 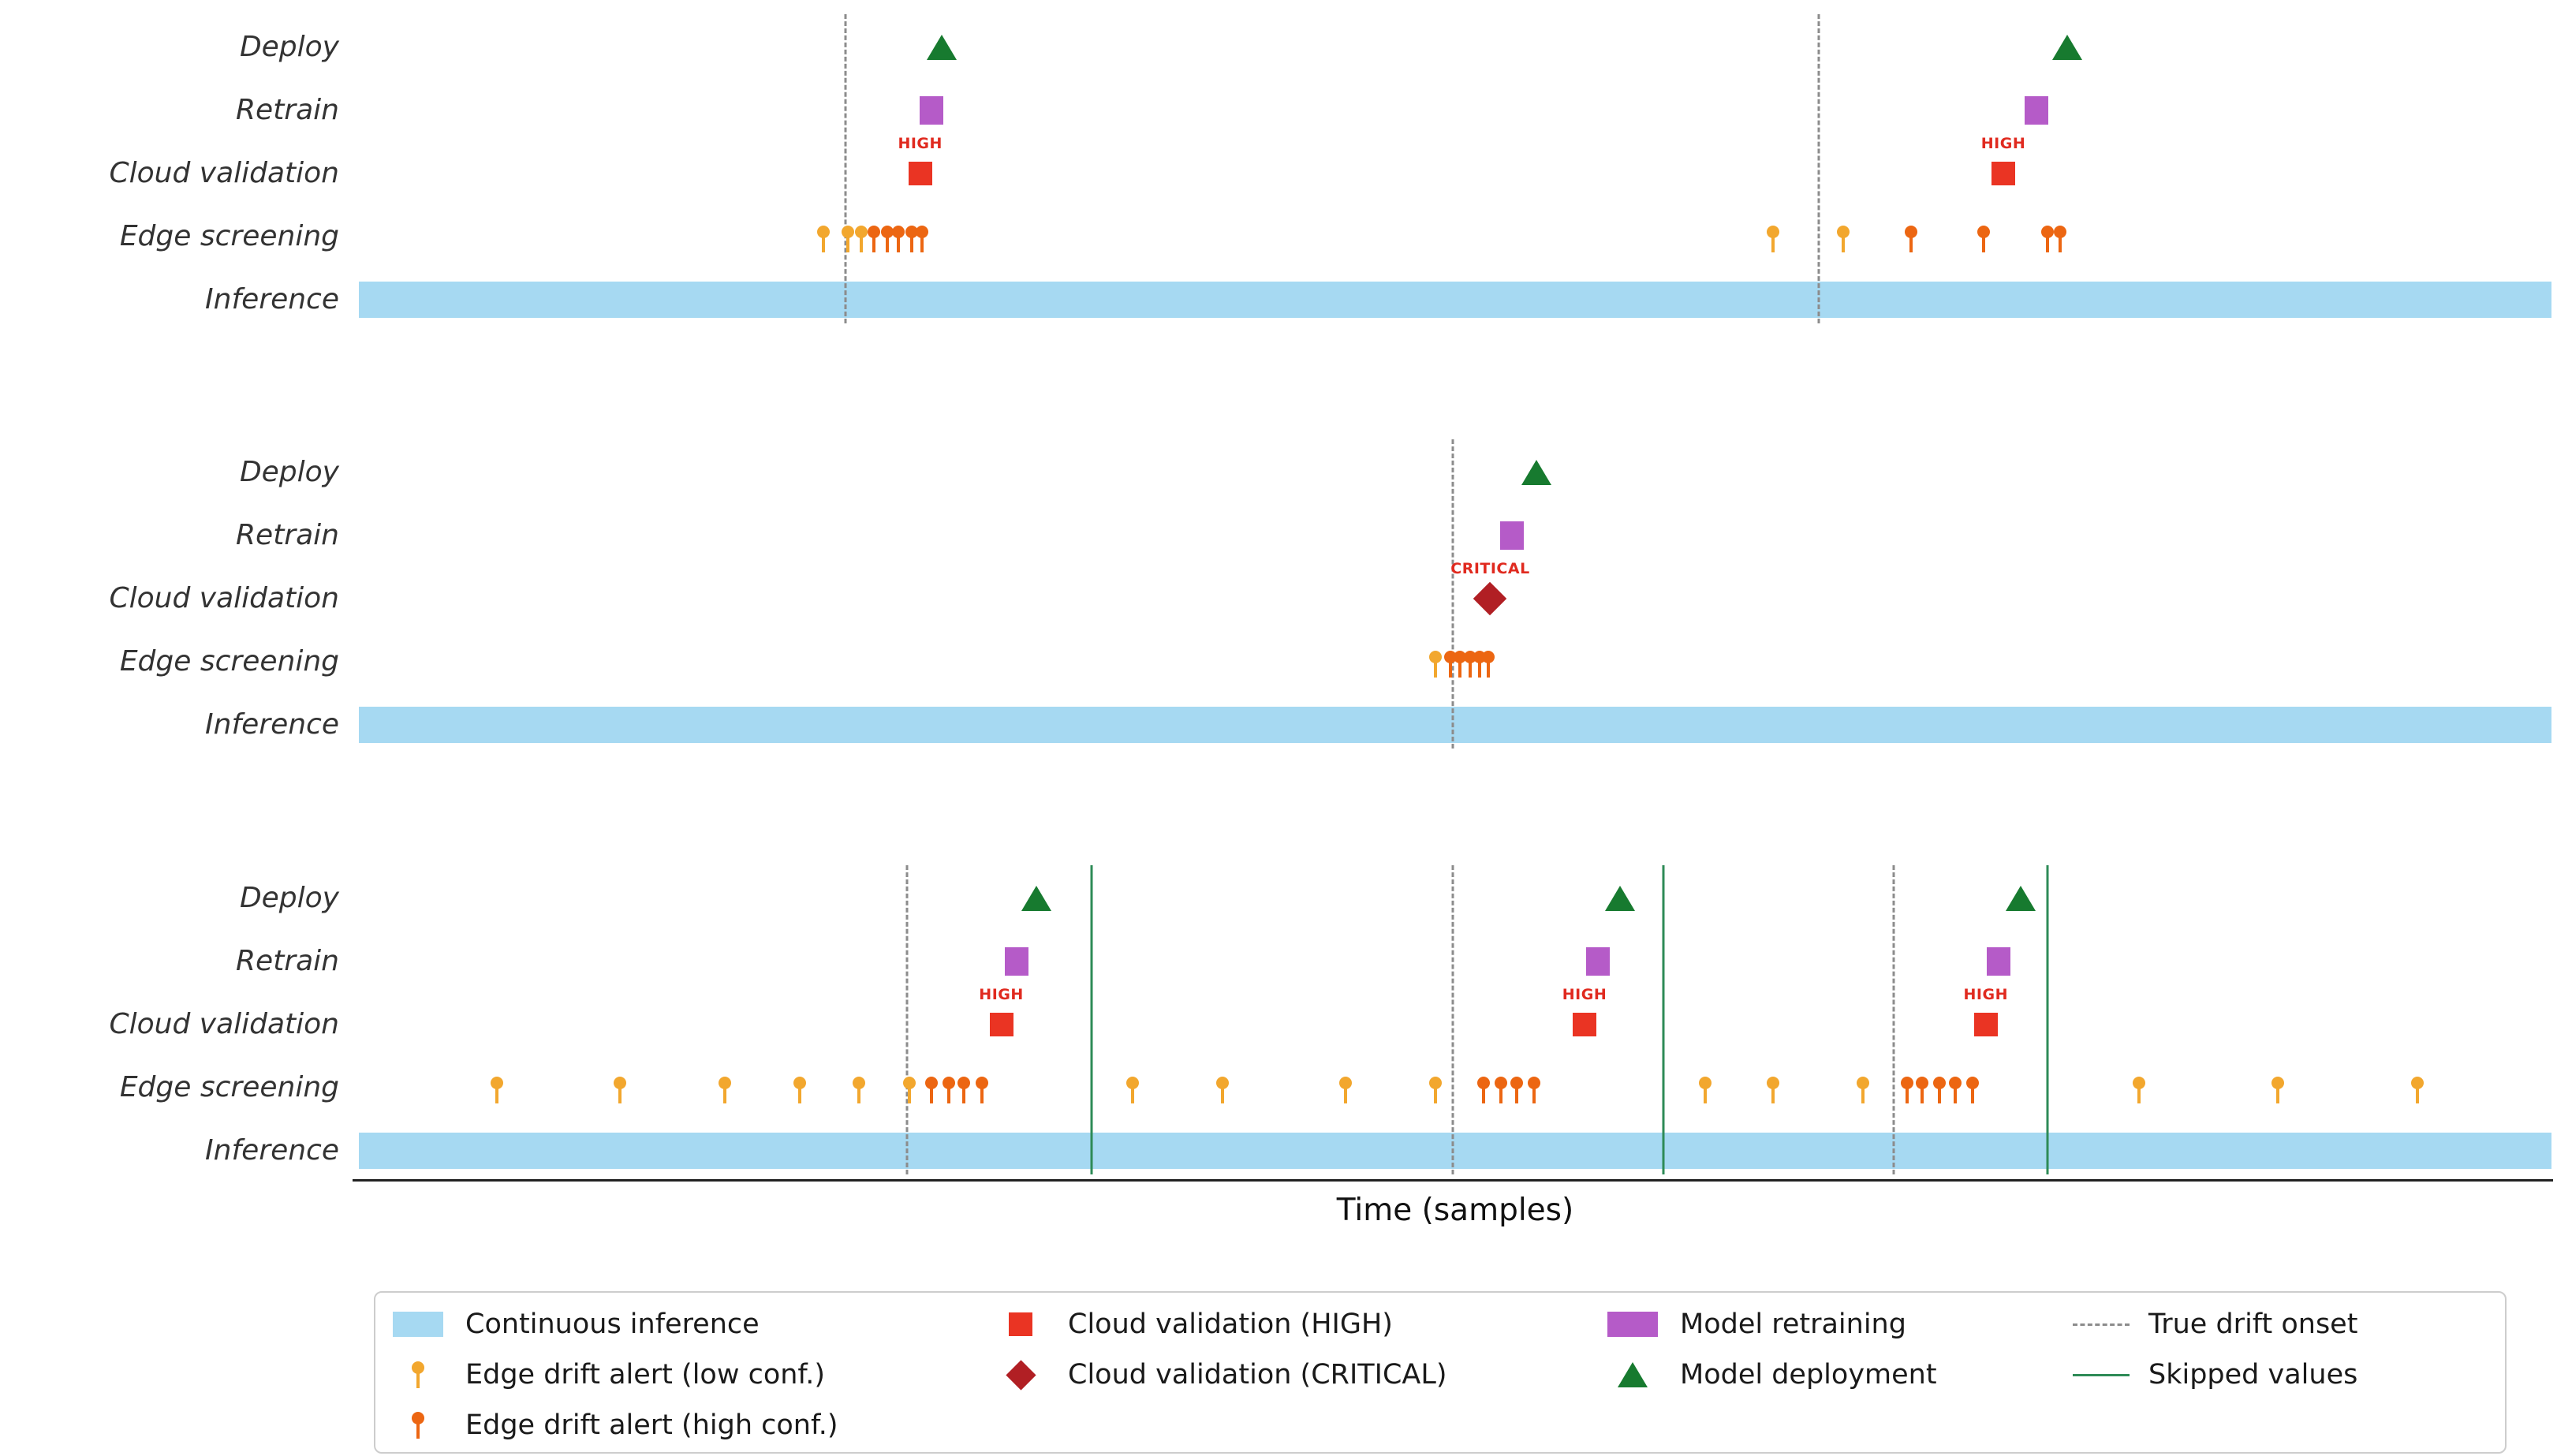 I want to click on dashed-line-icon, so click(x=2102, y=1324).